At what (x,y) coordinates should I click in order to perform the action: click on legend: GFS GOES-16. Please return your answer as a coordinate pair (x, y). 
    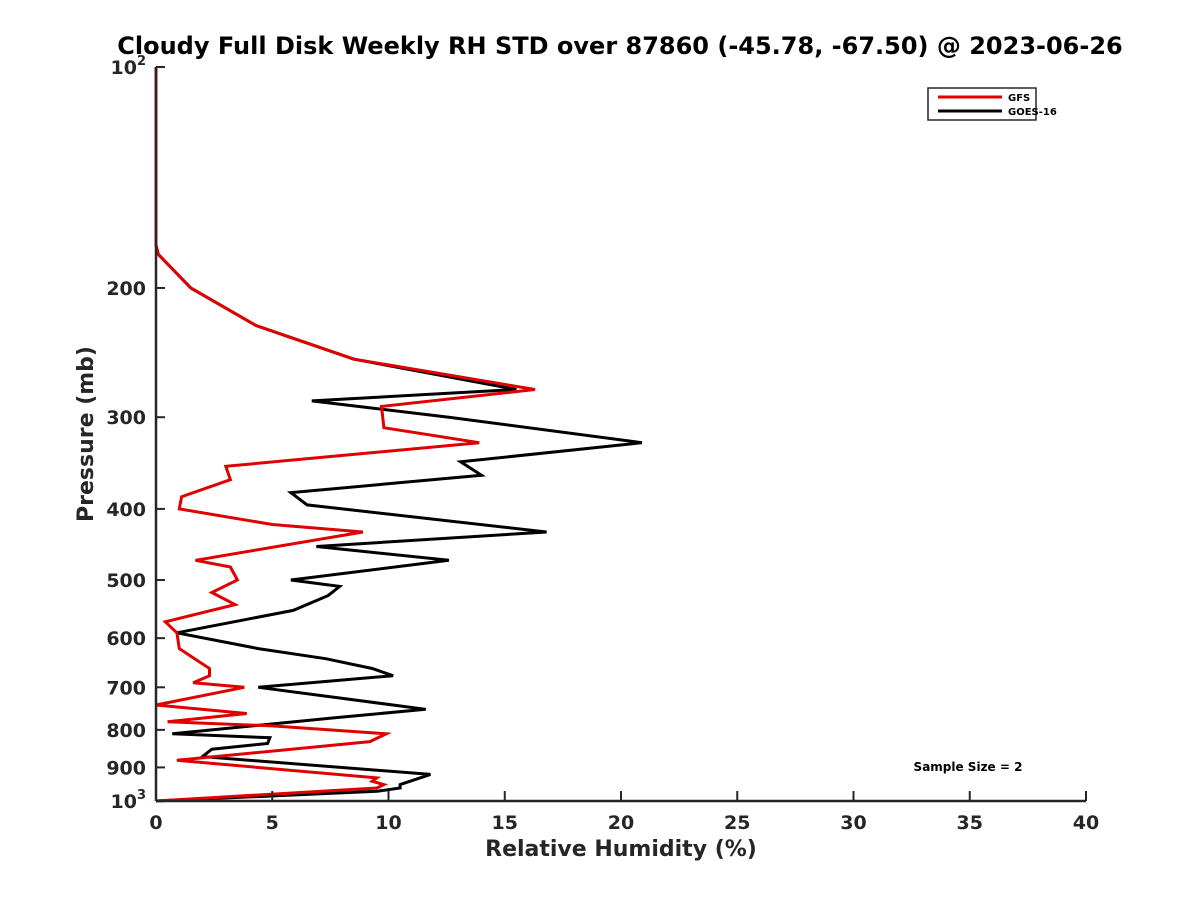
    Looking at the image, I should click on (992, 104).